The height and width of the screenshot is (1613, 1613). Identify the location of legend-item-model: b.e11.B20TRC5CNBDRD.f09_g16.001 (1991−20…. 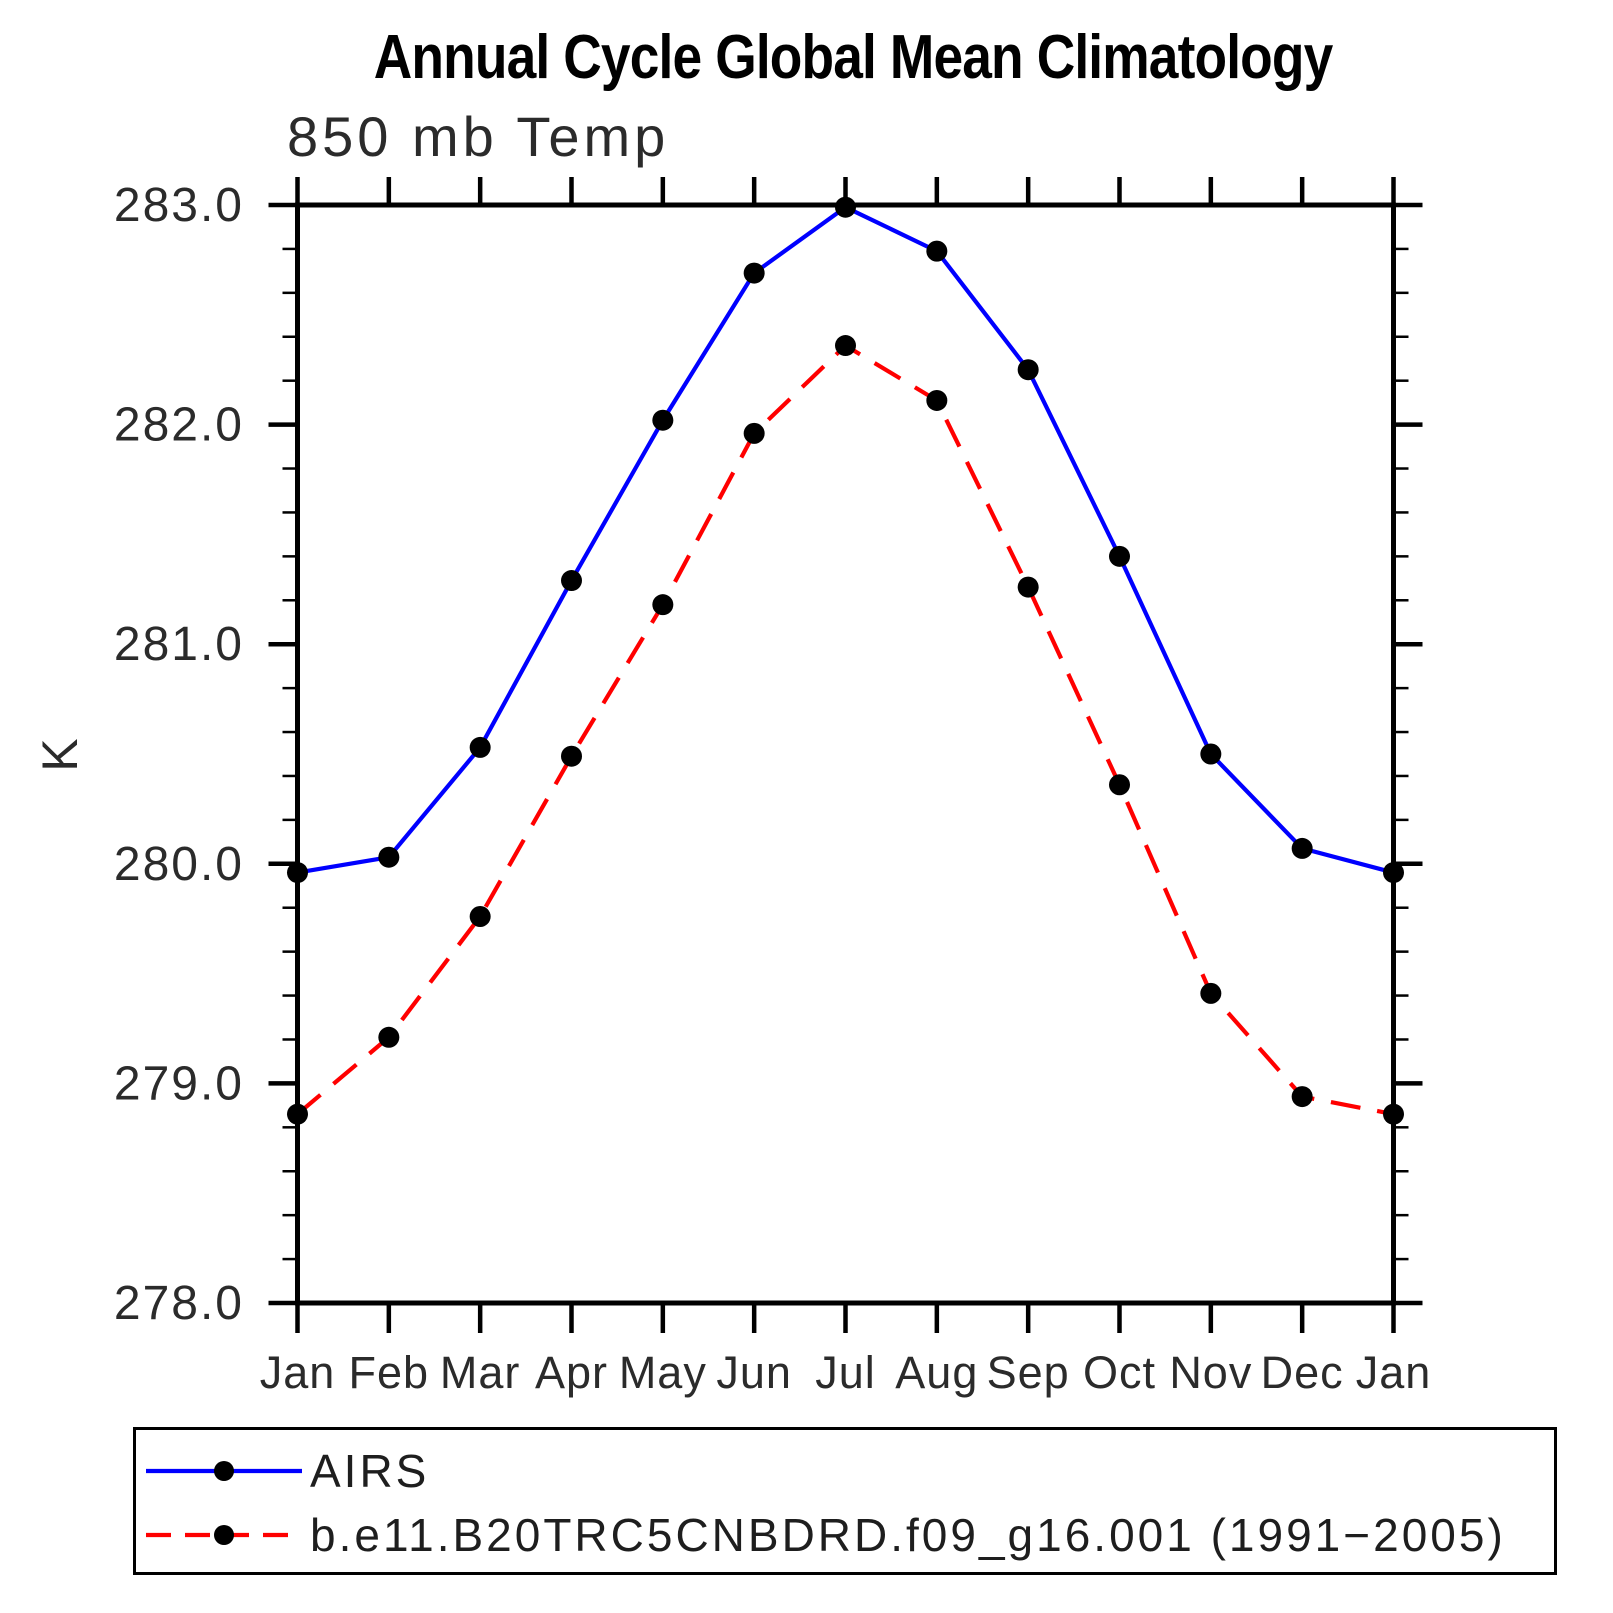
(848, 1535).